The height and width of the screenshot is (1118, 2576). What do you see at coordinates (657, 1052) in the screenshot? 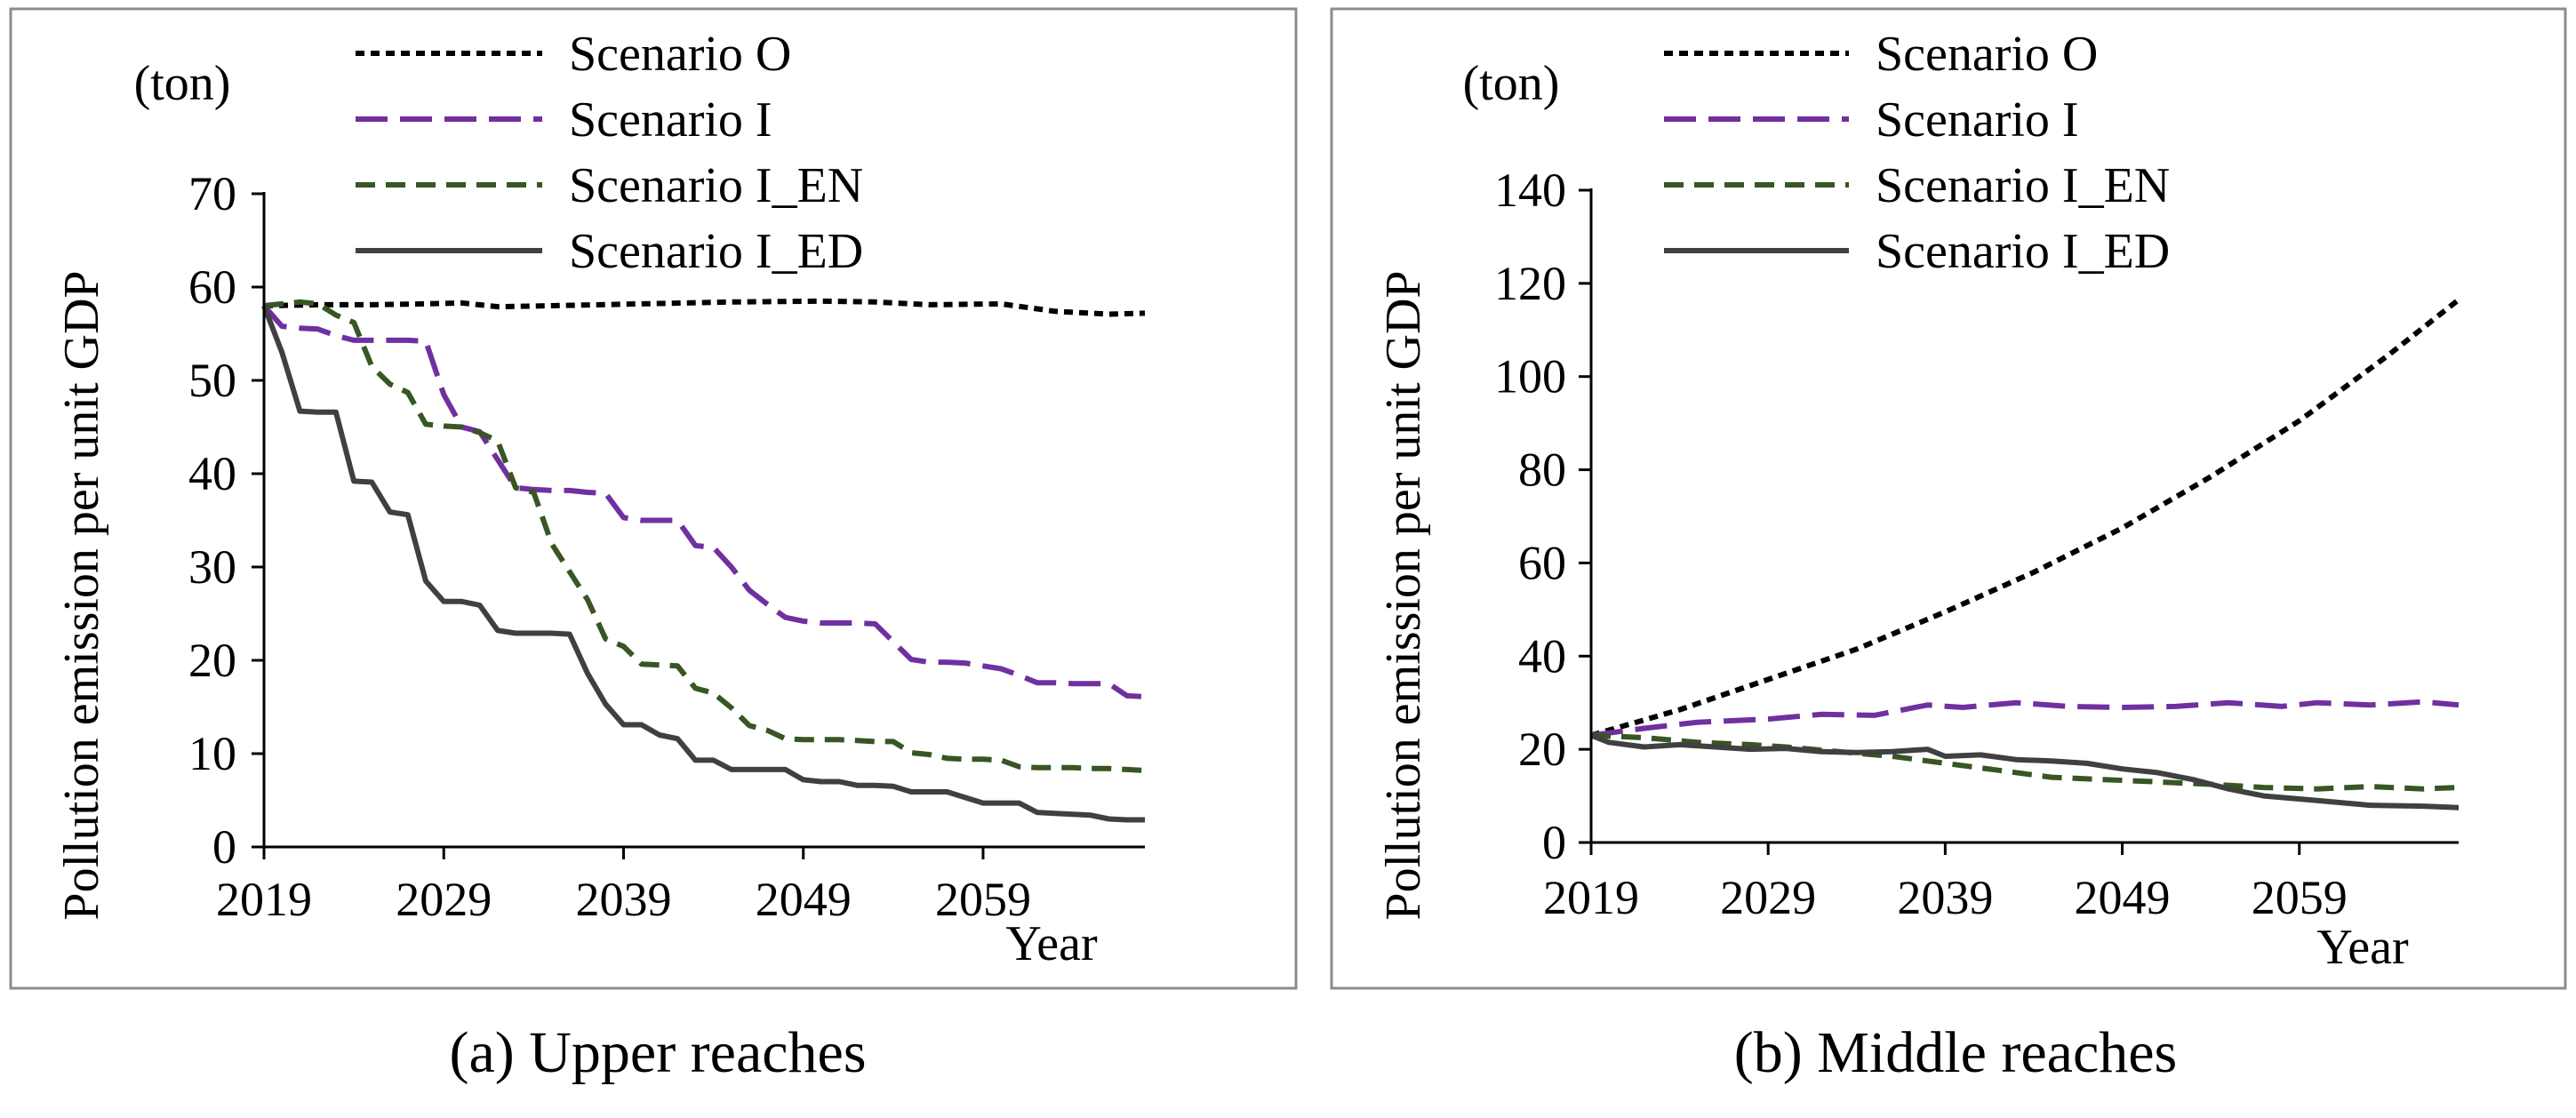
I see `caption-upper-reaches: (a) Upper reaches` at bounding box center [657, 1052].